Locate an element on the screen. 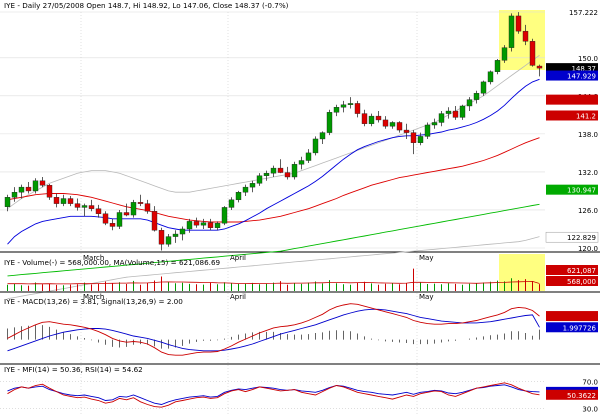 This screenshot has height=416, width=600. oscillator-value-tags: 54.623650.3622 is located at coordinates (572, 393).